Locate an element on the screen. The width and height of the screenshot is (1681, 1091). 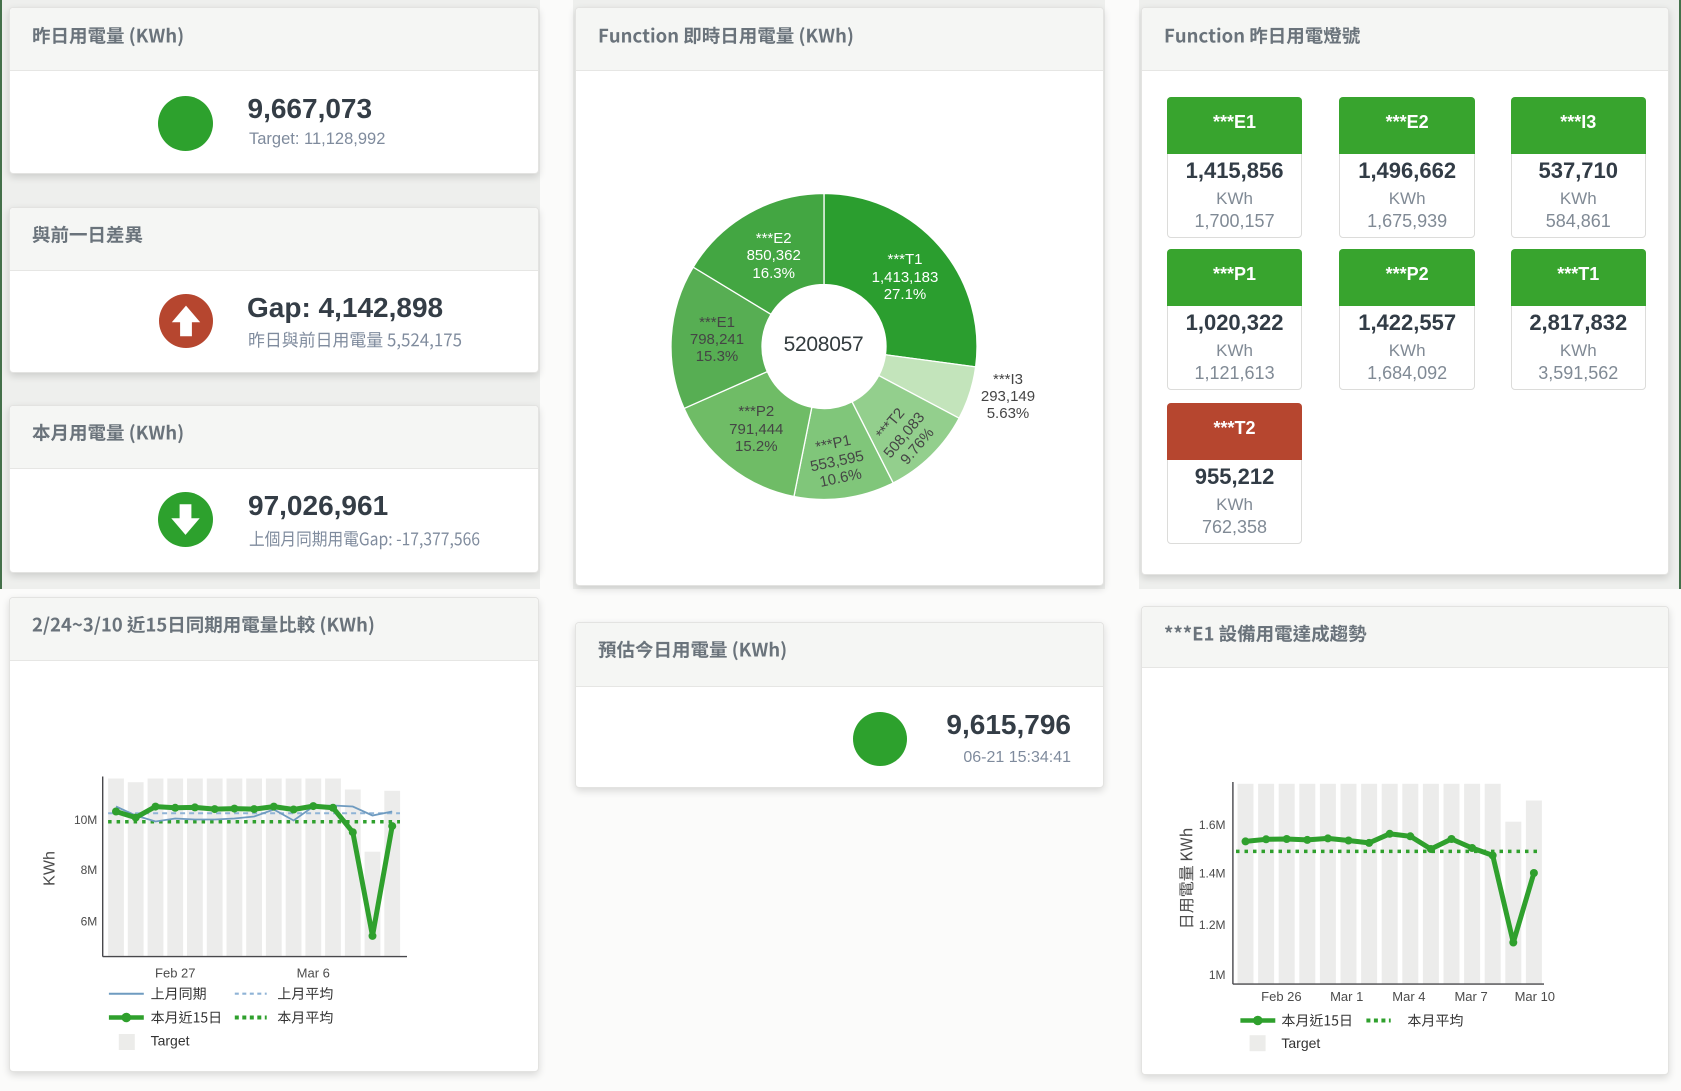
svg-text: 1.6M is located at coordinates (1212, 825).